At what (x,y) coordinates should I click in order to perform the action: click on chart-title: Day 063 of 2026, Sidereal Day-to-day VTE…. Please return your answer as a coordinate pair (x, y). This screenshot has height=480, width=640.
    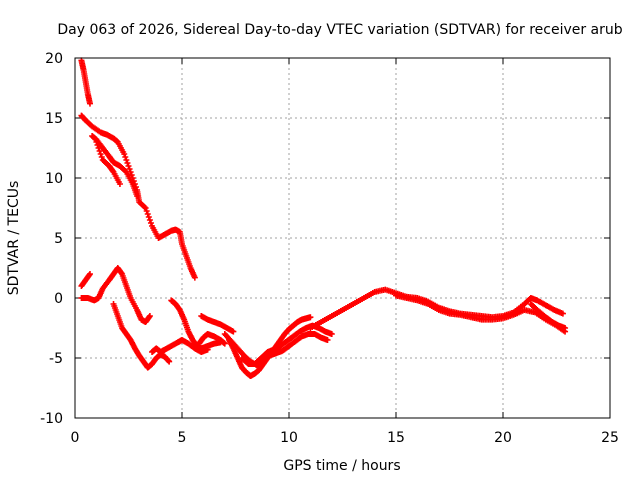
    Looking at the image, I should click on (339, 30).